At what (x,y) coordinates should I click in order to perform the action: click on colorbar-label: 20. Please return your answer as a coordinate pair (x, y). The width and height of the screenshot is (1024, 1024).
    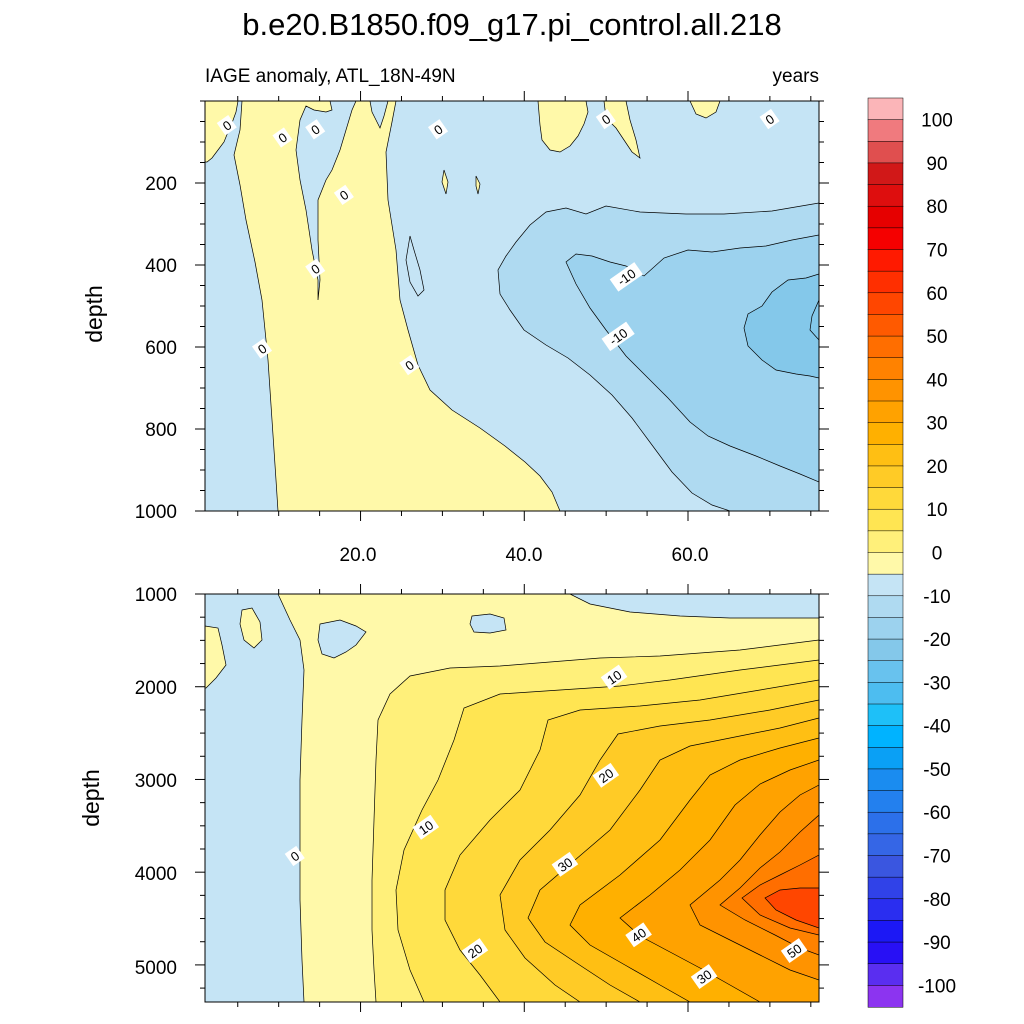
    Looking at the image, I should click on (936, 467).